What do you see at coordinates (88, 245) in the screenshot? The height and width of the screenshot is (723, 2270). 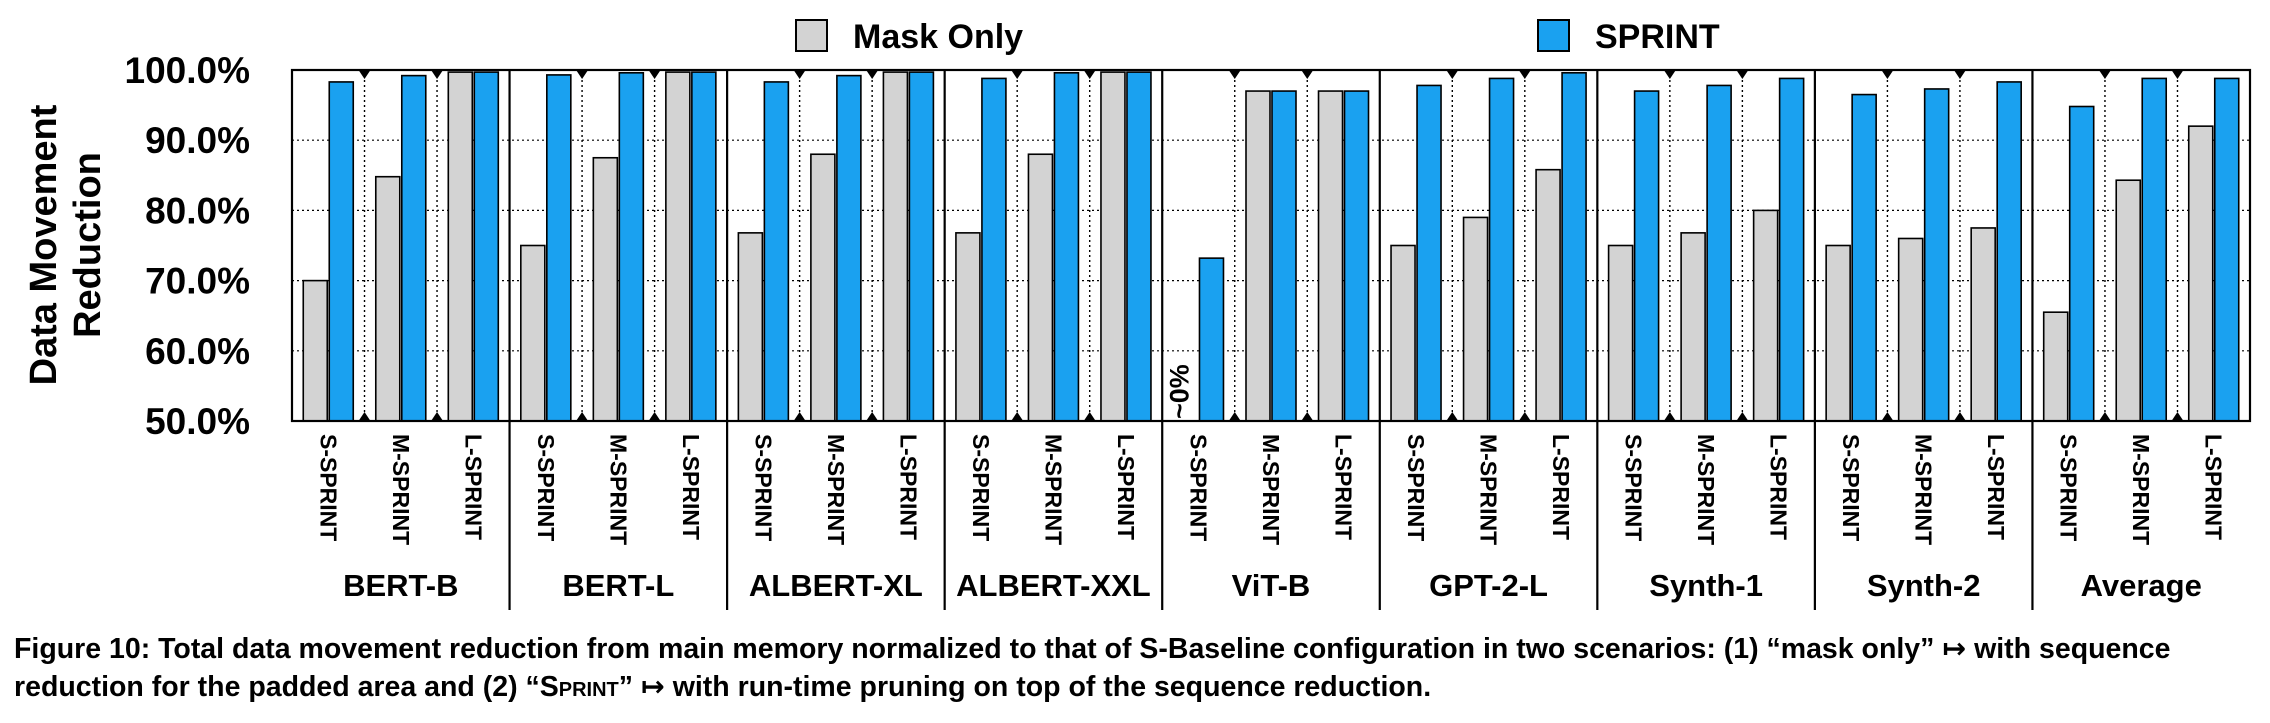 I see `y-axis-label: Reduction` at bounding box center [88, 245].